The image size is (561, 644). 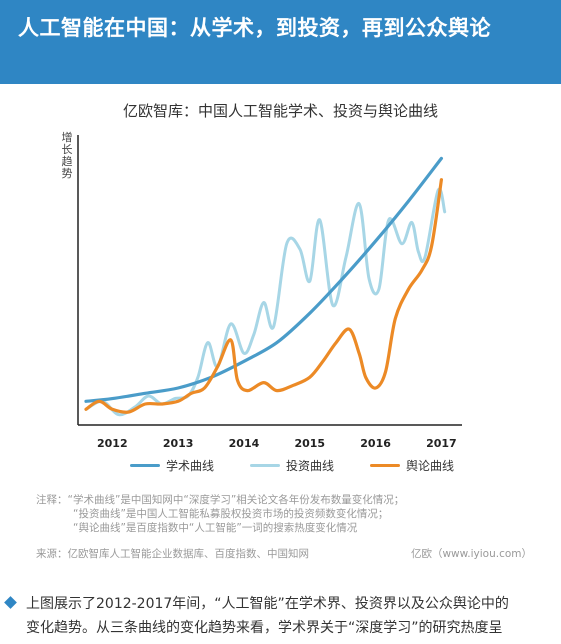 I want to click on note-opinion: “舆论曲线”是百度指数中“人工智能”一词的搜索热度变化情况, so click(x=215, y=528).